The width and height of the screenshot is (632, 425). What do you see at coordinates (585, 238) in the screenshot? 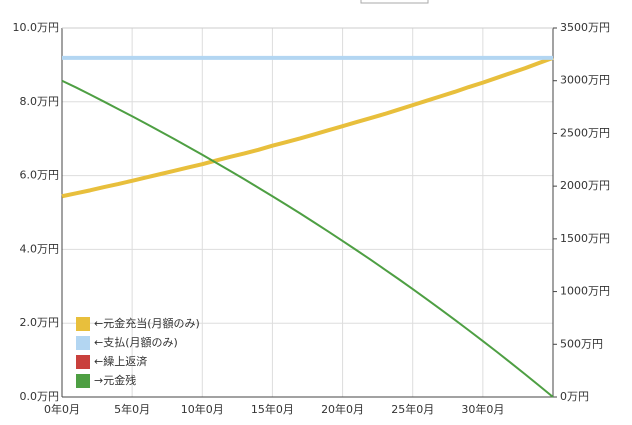
I see `y2-tick-label: 1500万円` at bounding box center [585, 238].